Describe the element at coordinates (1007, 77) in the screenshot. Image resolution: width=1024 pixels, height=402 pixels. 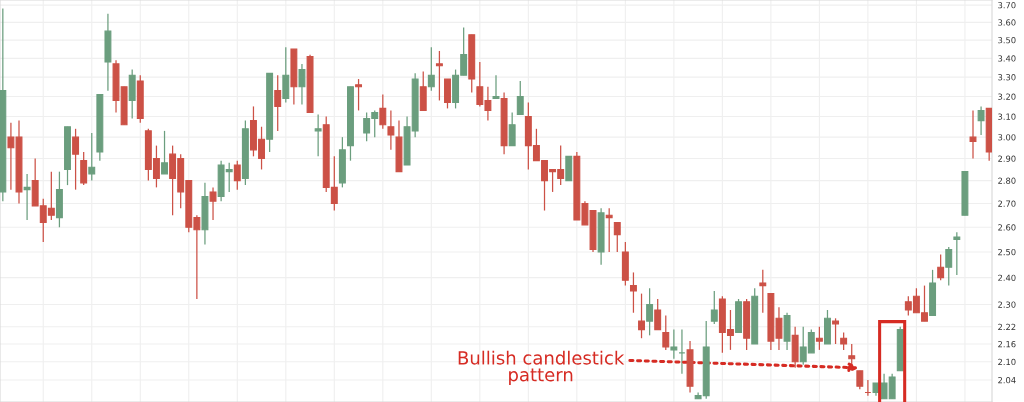
I see `y-tick-label: 3.30` at that location.